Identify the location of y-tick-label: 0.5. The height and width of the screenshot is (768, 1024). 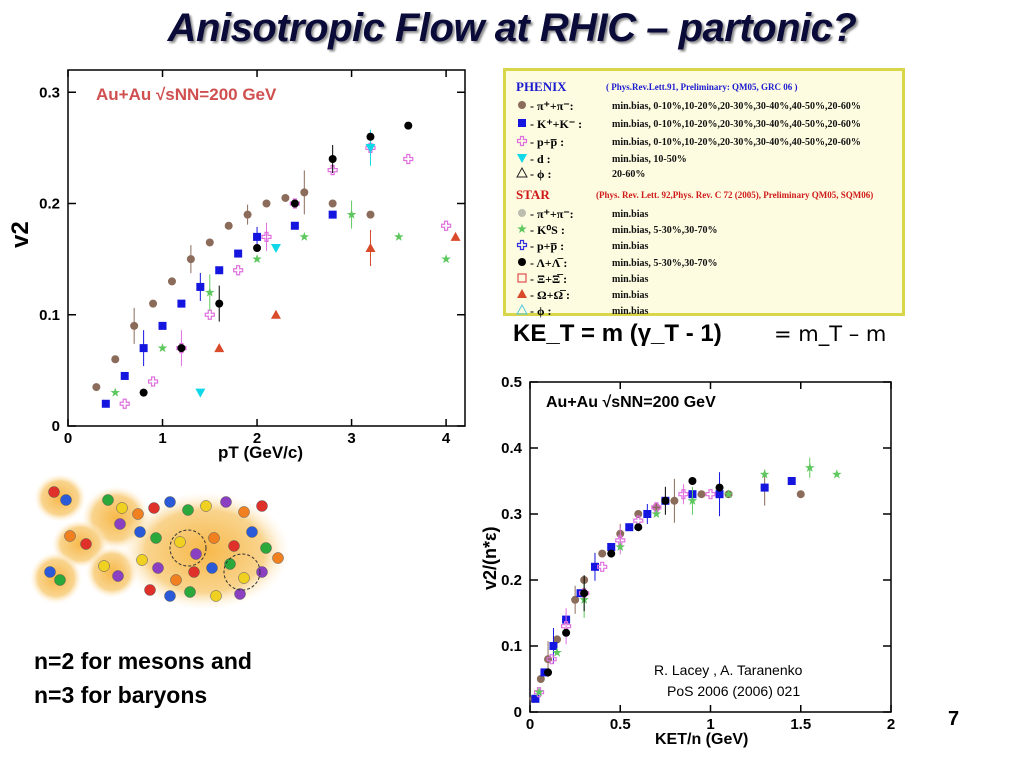
(511, 382).